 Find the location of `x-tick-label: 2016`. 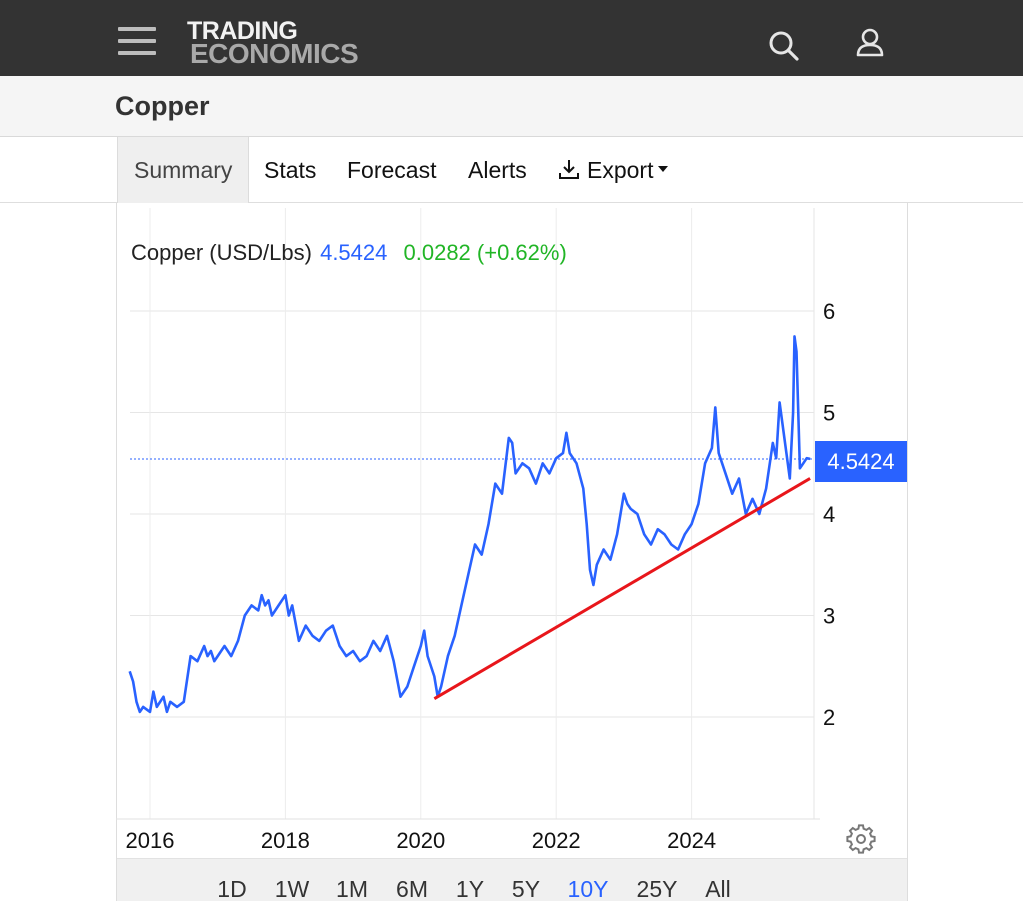

x-tick-label: 2016 is located at coordinates (150, 840).